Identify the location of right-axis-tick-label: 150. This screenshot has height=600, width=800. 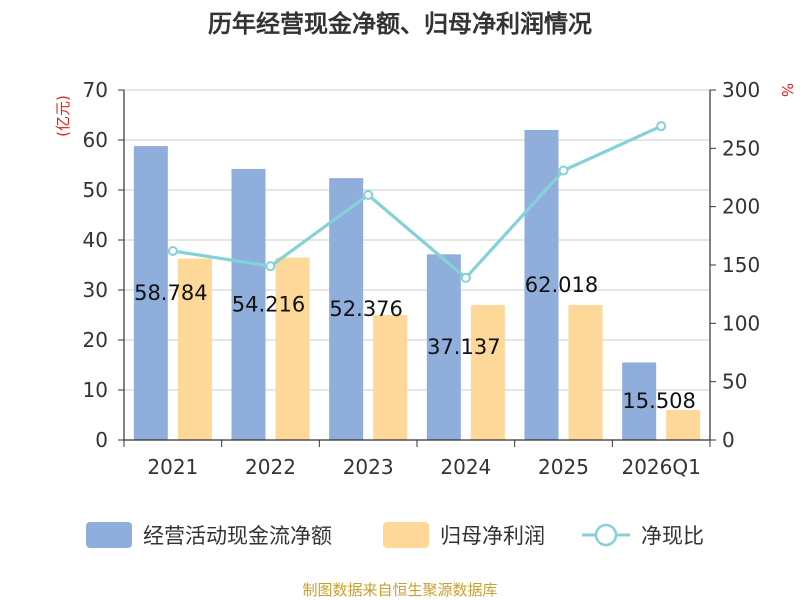
(741, 265).